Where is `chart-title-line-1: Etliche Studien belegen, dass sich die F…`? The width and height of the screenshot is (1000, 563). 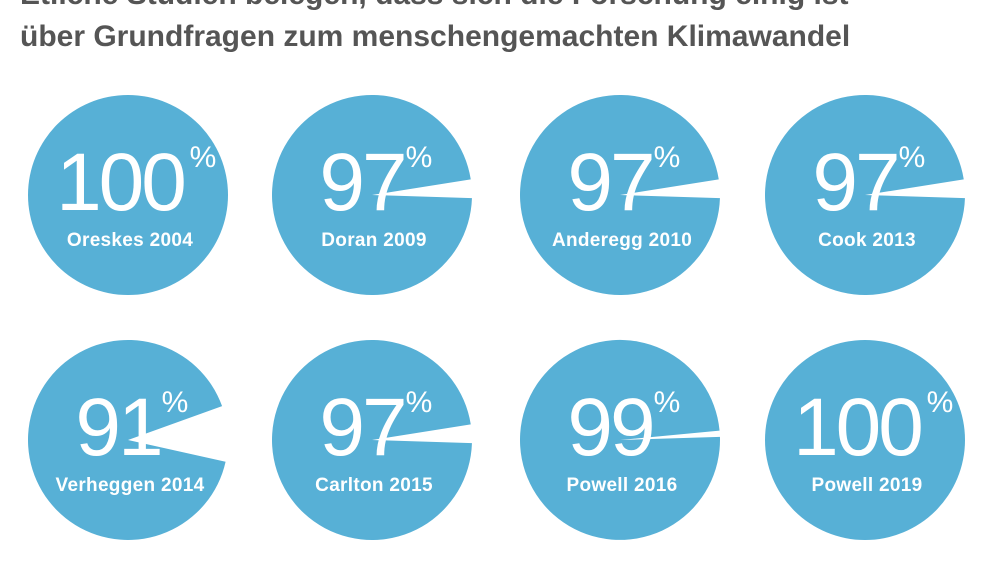
chart-title-line-1: Etliche Studien belegen, dass sich die F… is located at coordinates (434, 6).